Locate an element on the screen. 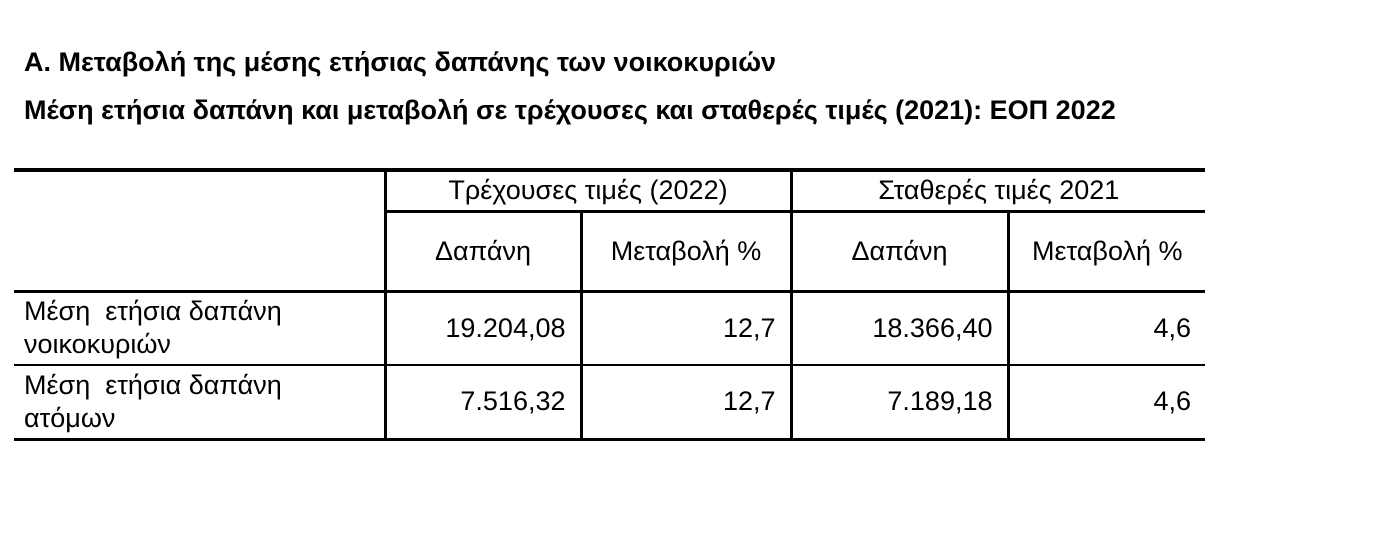 This screenshot has width=1376, height=534. value-cell: 18.366,40 is located at coordinates (898, 328).